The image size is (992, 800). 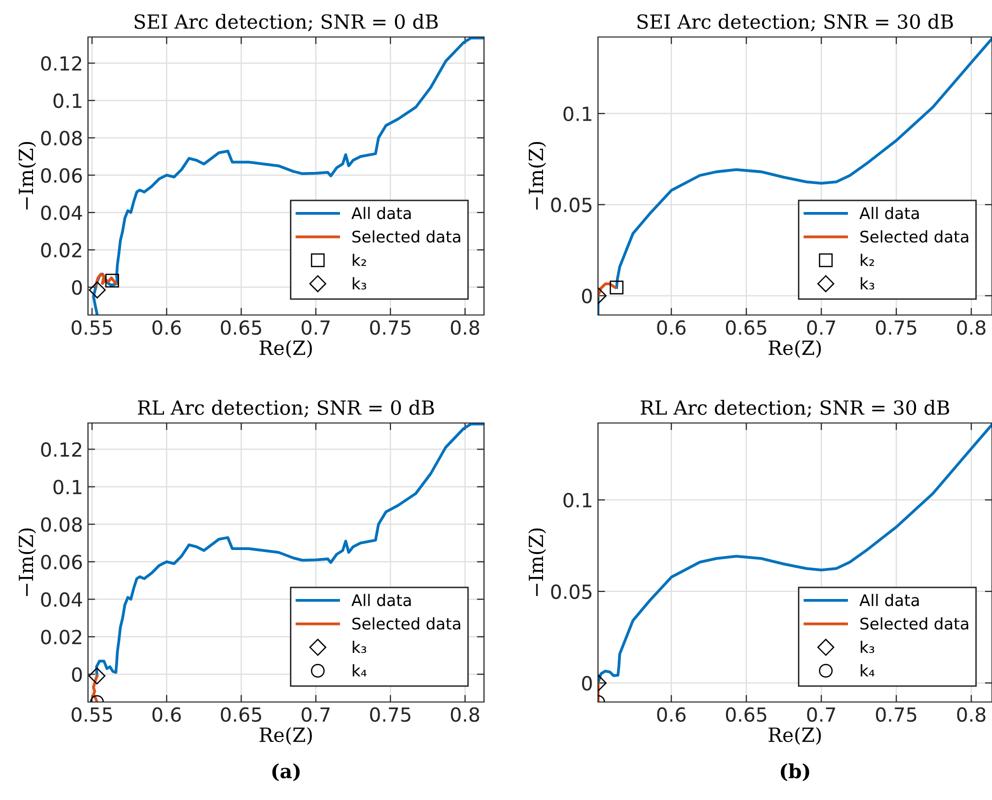 What do you see at coordinates (795, 772) in the screenshot?
I see `text: (b)` at bounding box center [795, 772].